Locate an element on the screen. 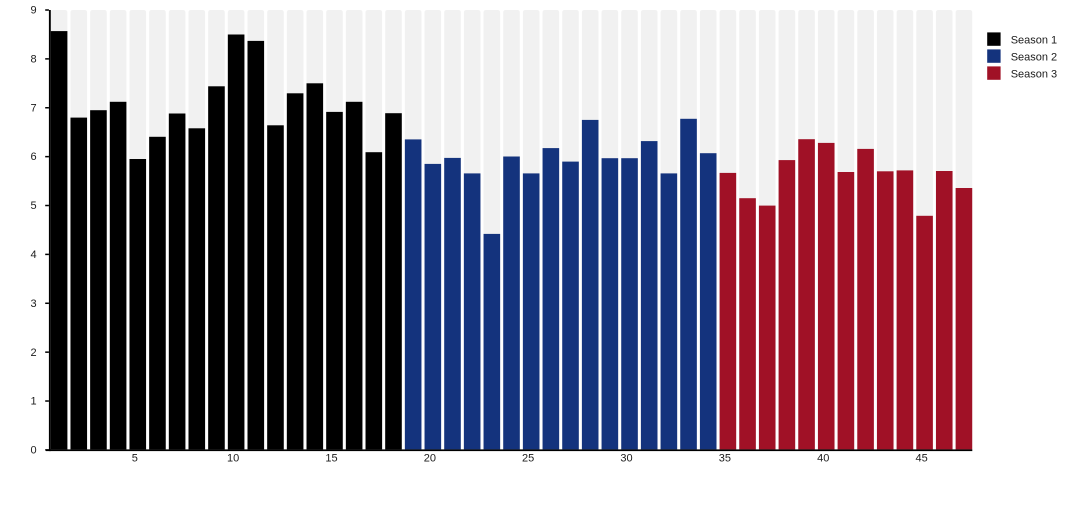 This screenshot has height=505, width=1070. svg-text: 4 is located at coordinates (33, 255).